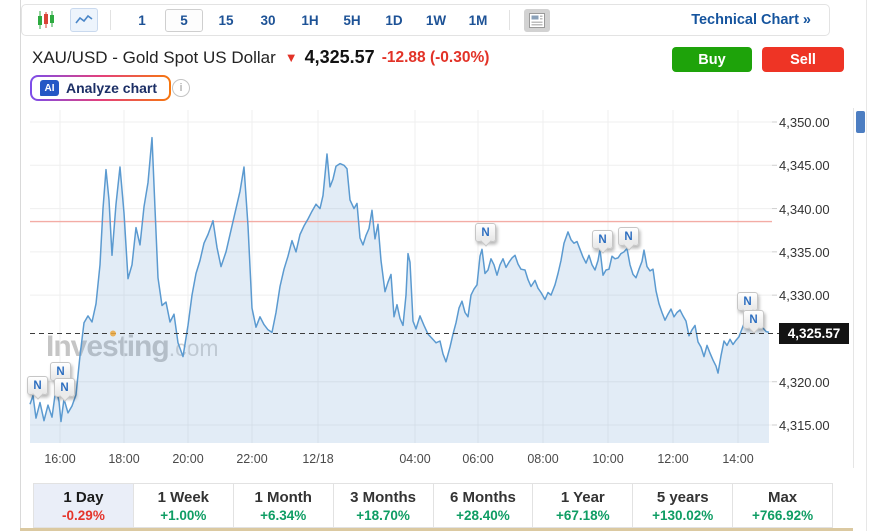 The width and height of the screenshot is (871, 531). What do you see at coordinates (183, 515) in the screenshot?
I see `tab-percent: +1.00%` at bounding box center [183, 515].